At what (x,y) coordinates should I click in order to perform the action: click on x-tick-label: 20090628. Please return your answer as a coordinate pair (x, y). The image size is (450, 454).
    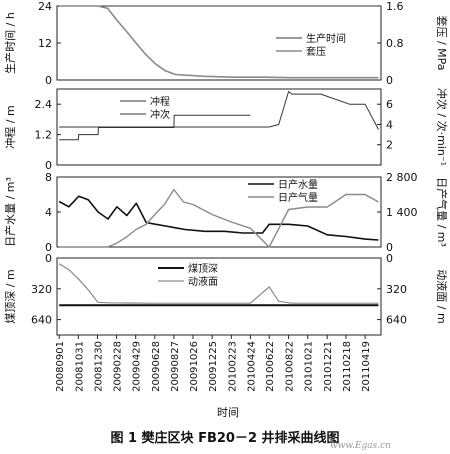
    Looking at the image, I should click on (156, 366).